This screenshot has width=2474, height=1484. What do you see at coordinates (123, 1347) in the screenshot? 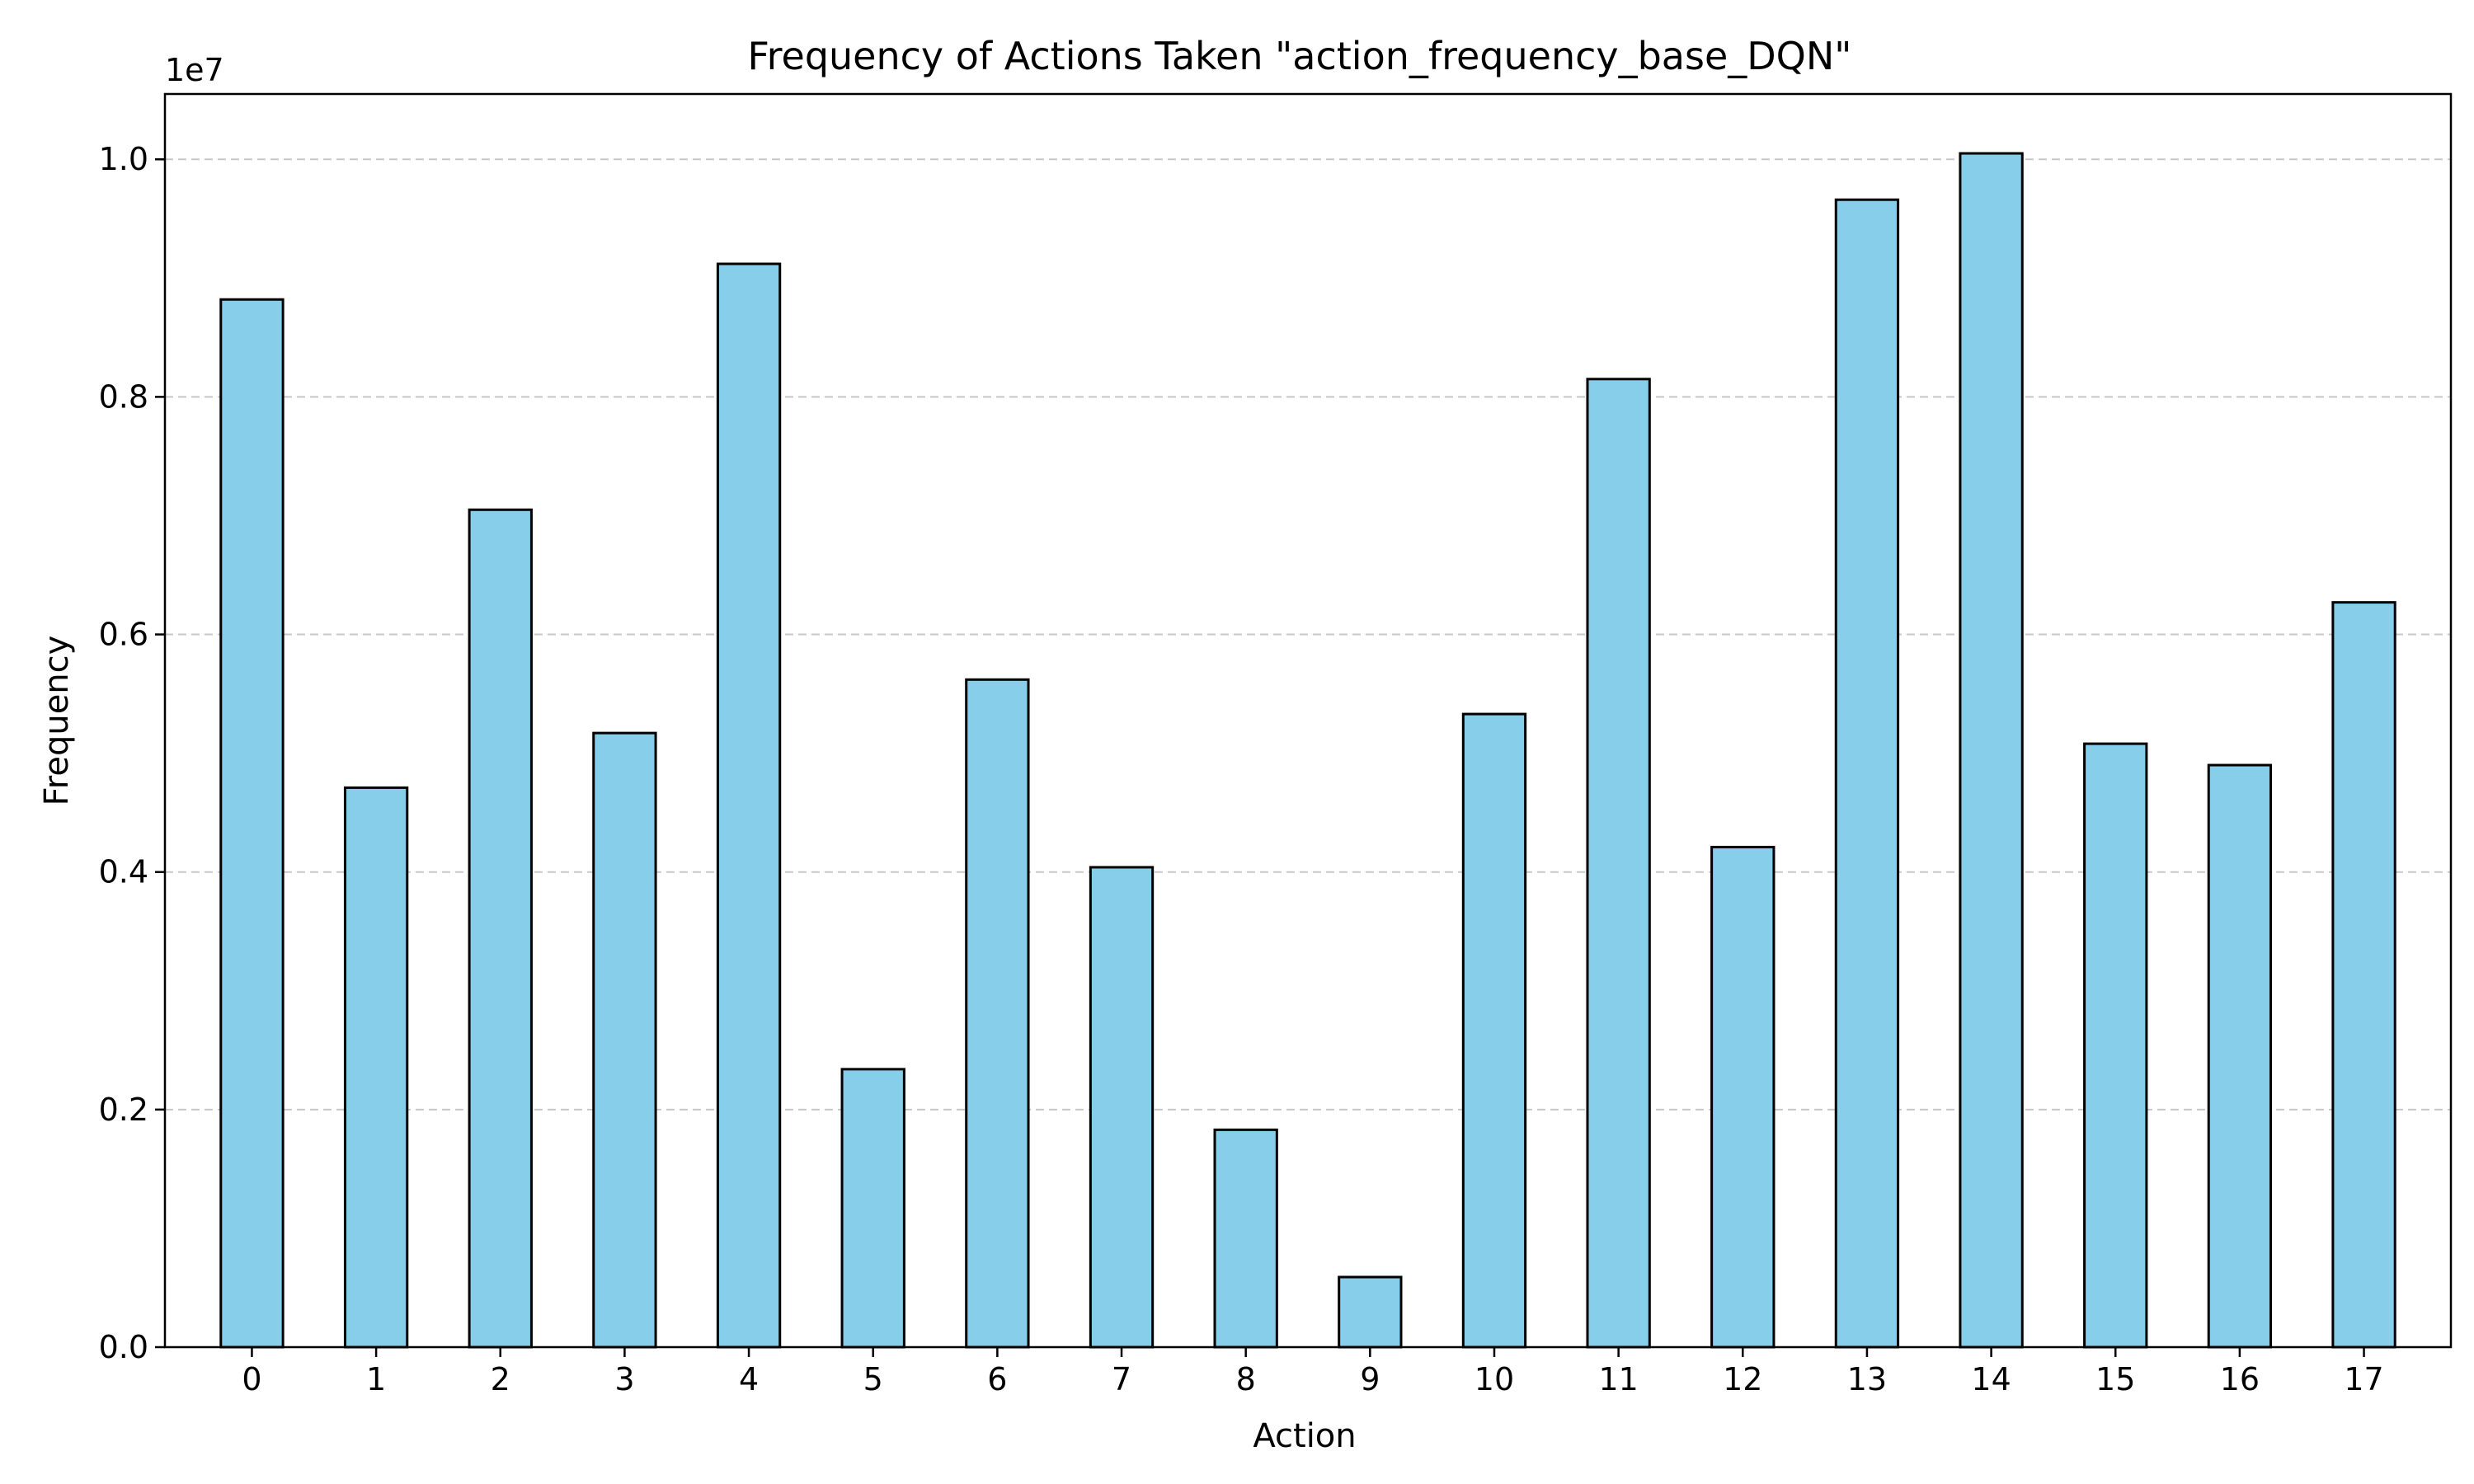
I see `y-tick-label: 0.0` at bounding box center [123, 1347].